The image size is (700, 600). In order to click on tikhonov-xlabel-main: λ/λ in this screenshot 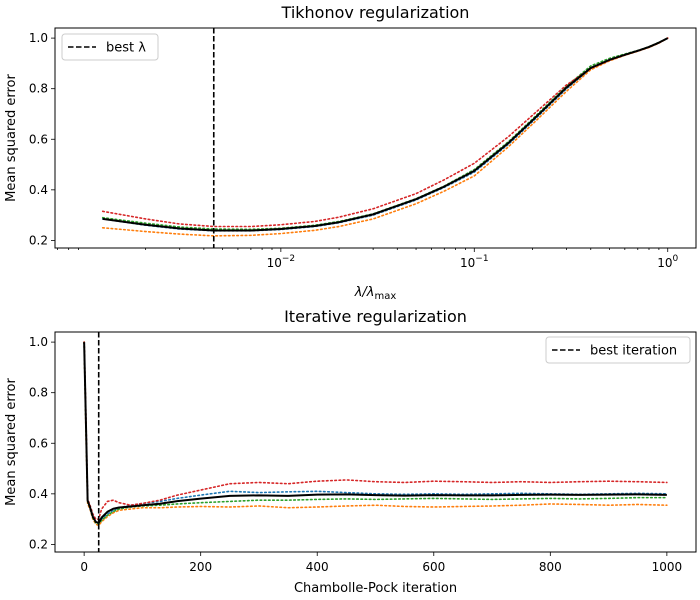, I will do `click(364, 292)`.